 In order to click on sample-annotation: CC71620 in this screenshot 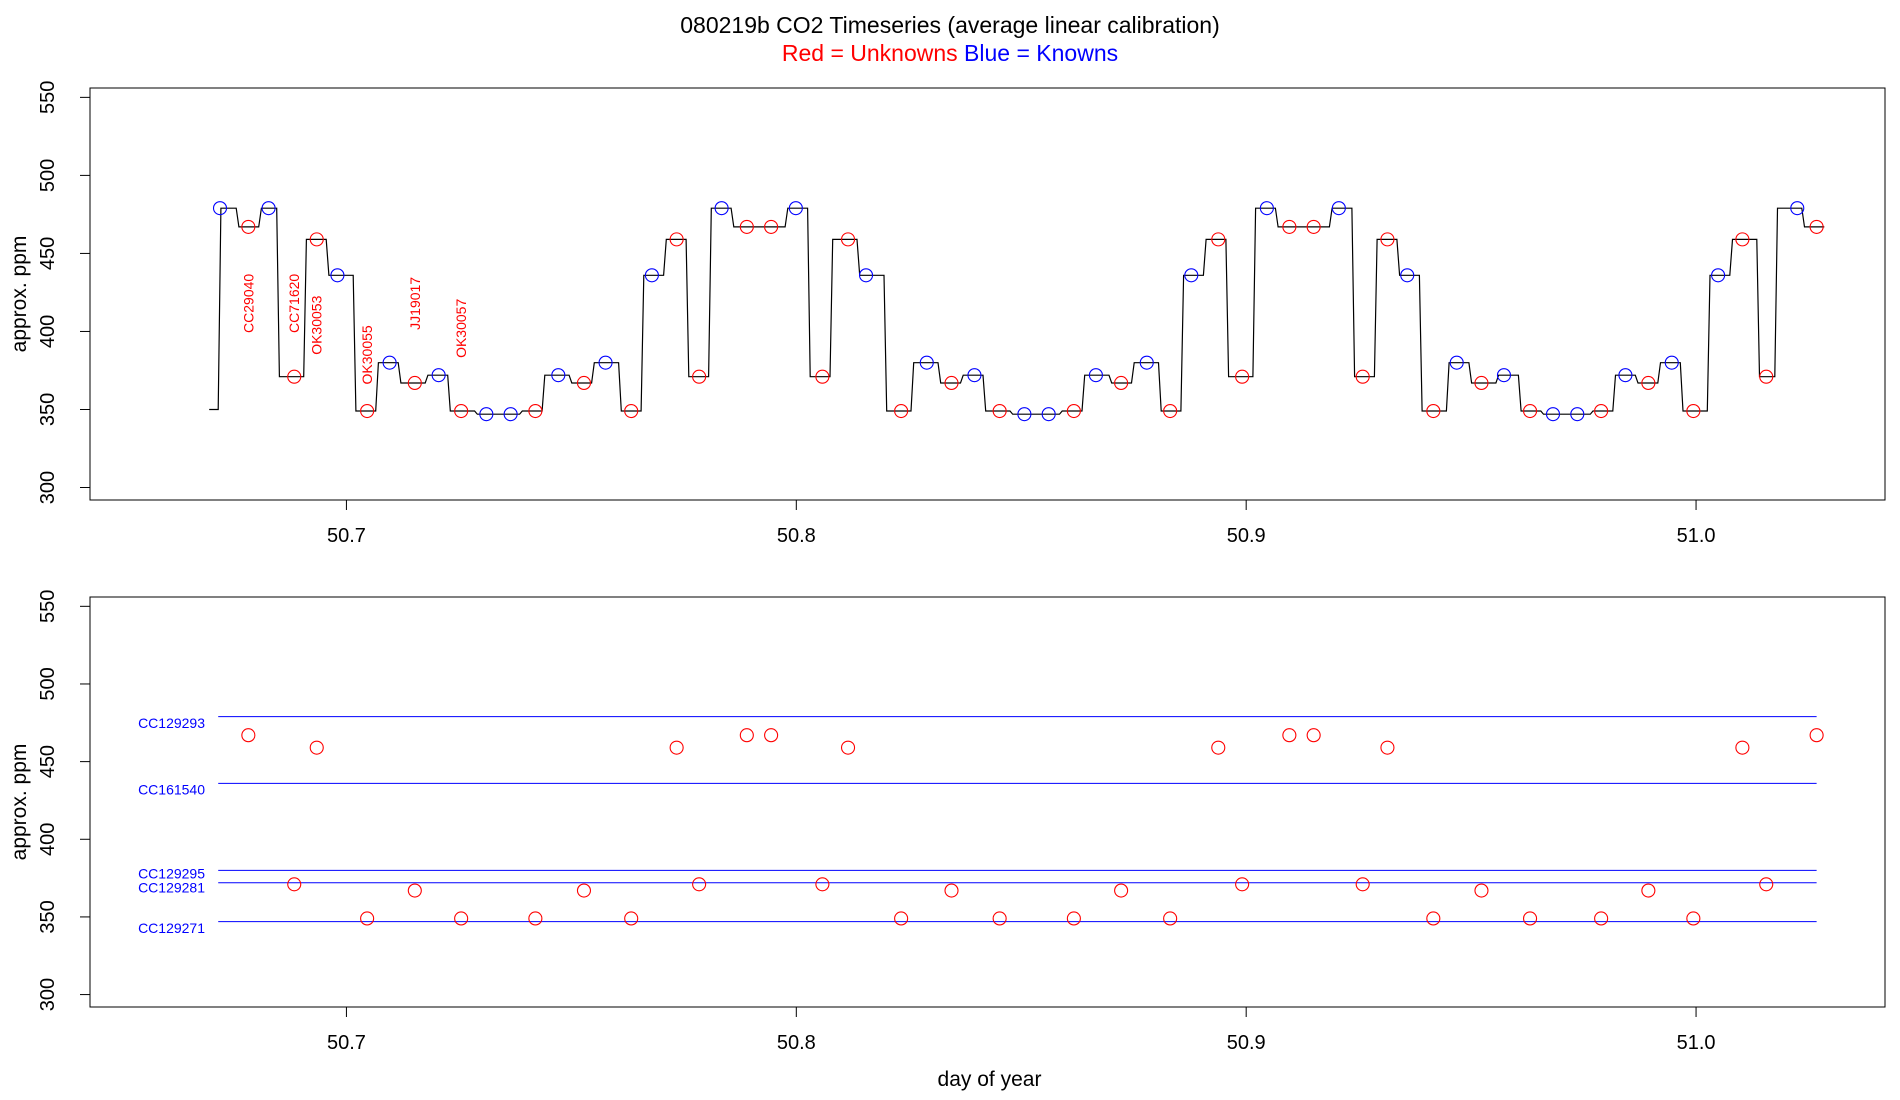, I will do `click(294, 303)`.